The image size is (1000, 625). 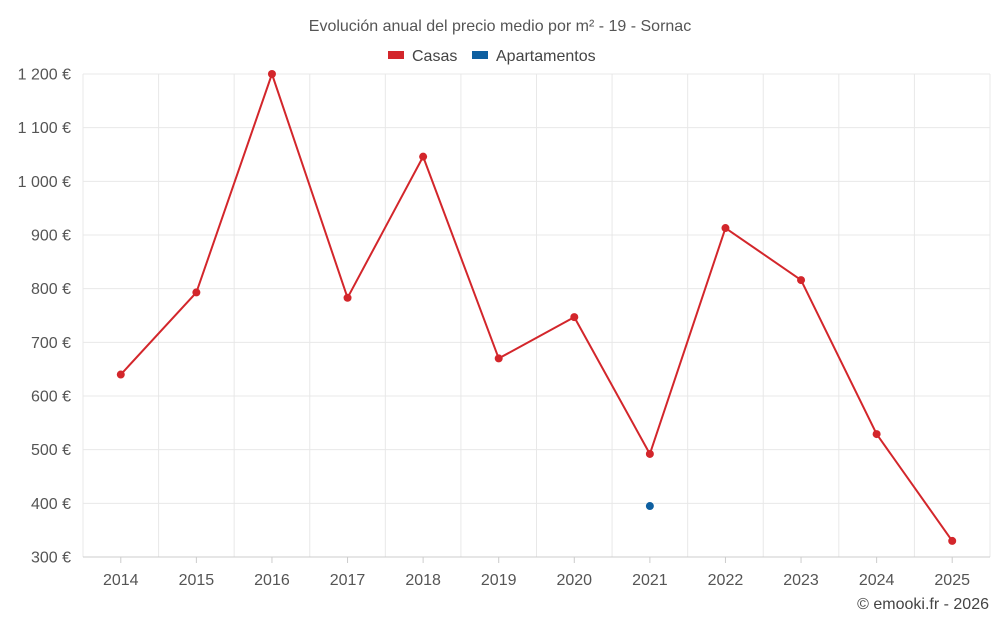 What do you see at coordinates (44, 75) in the screenshot?
I see `y-tick-label: 1 200 €` at bounding box center [44, 75].